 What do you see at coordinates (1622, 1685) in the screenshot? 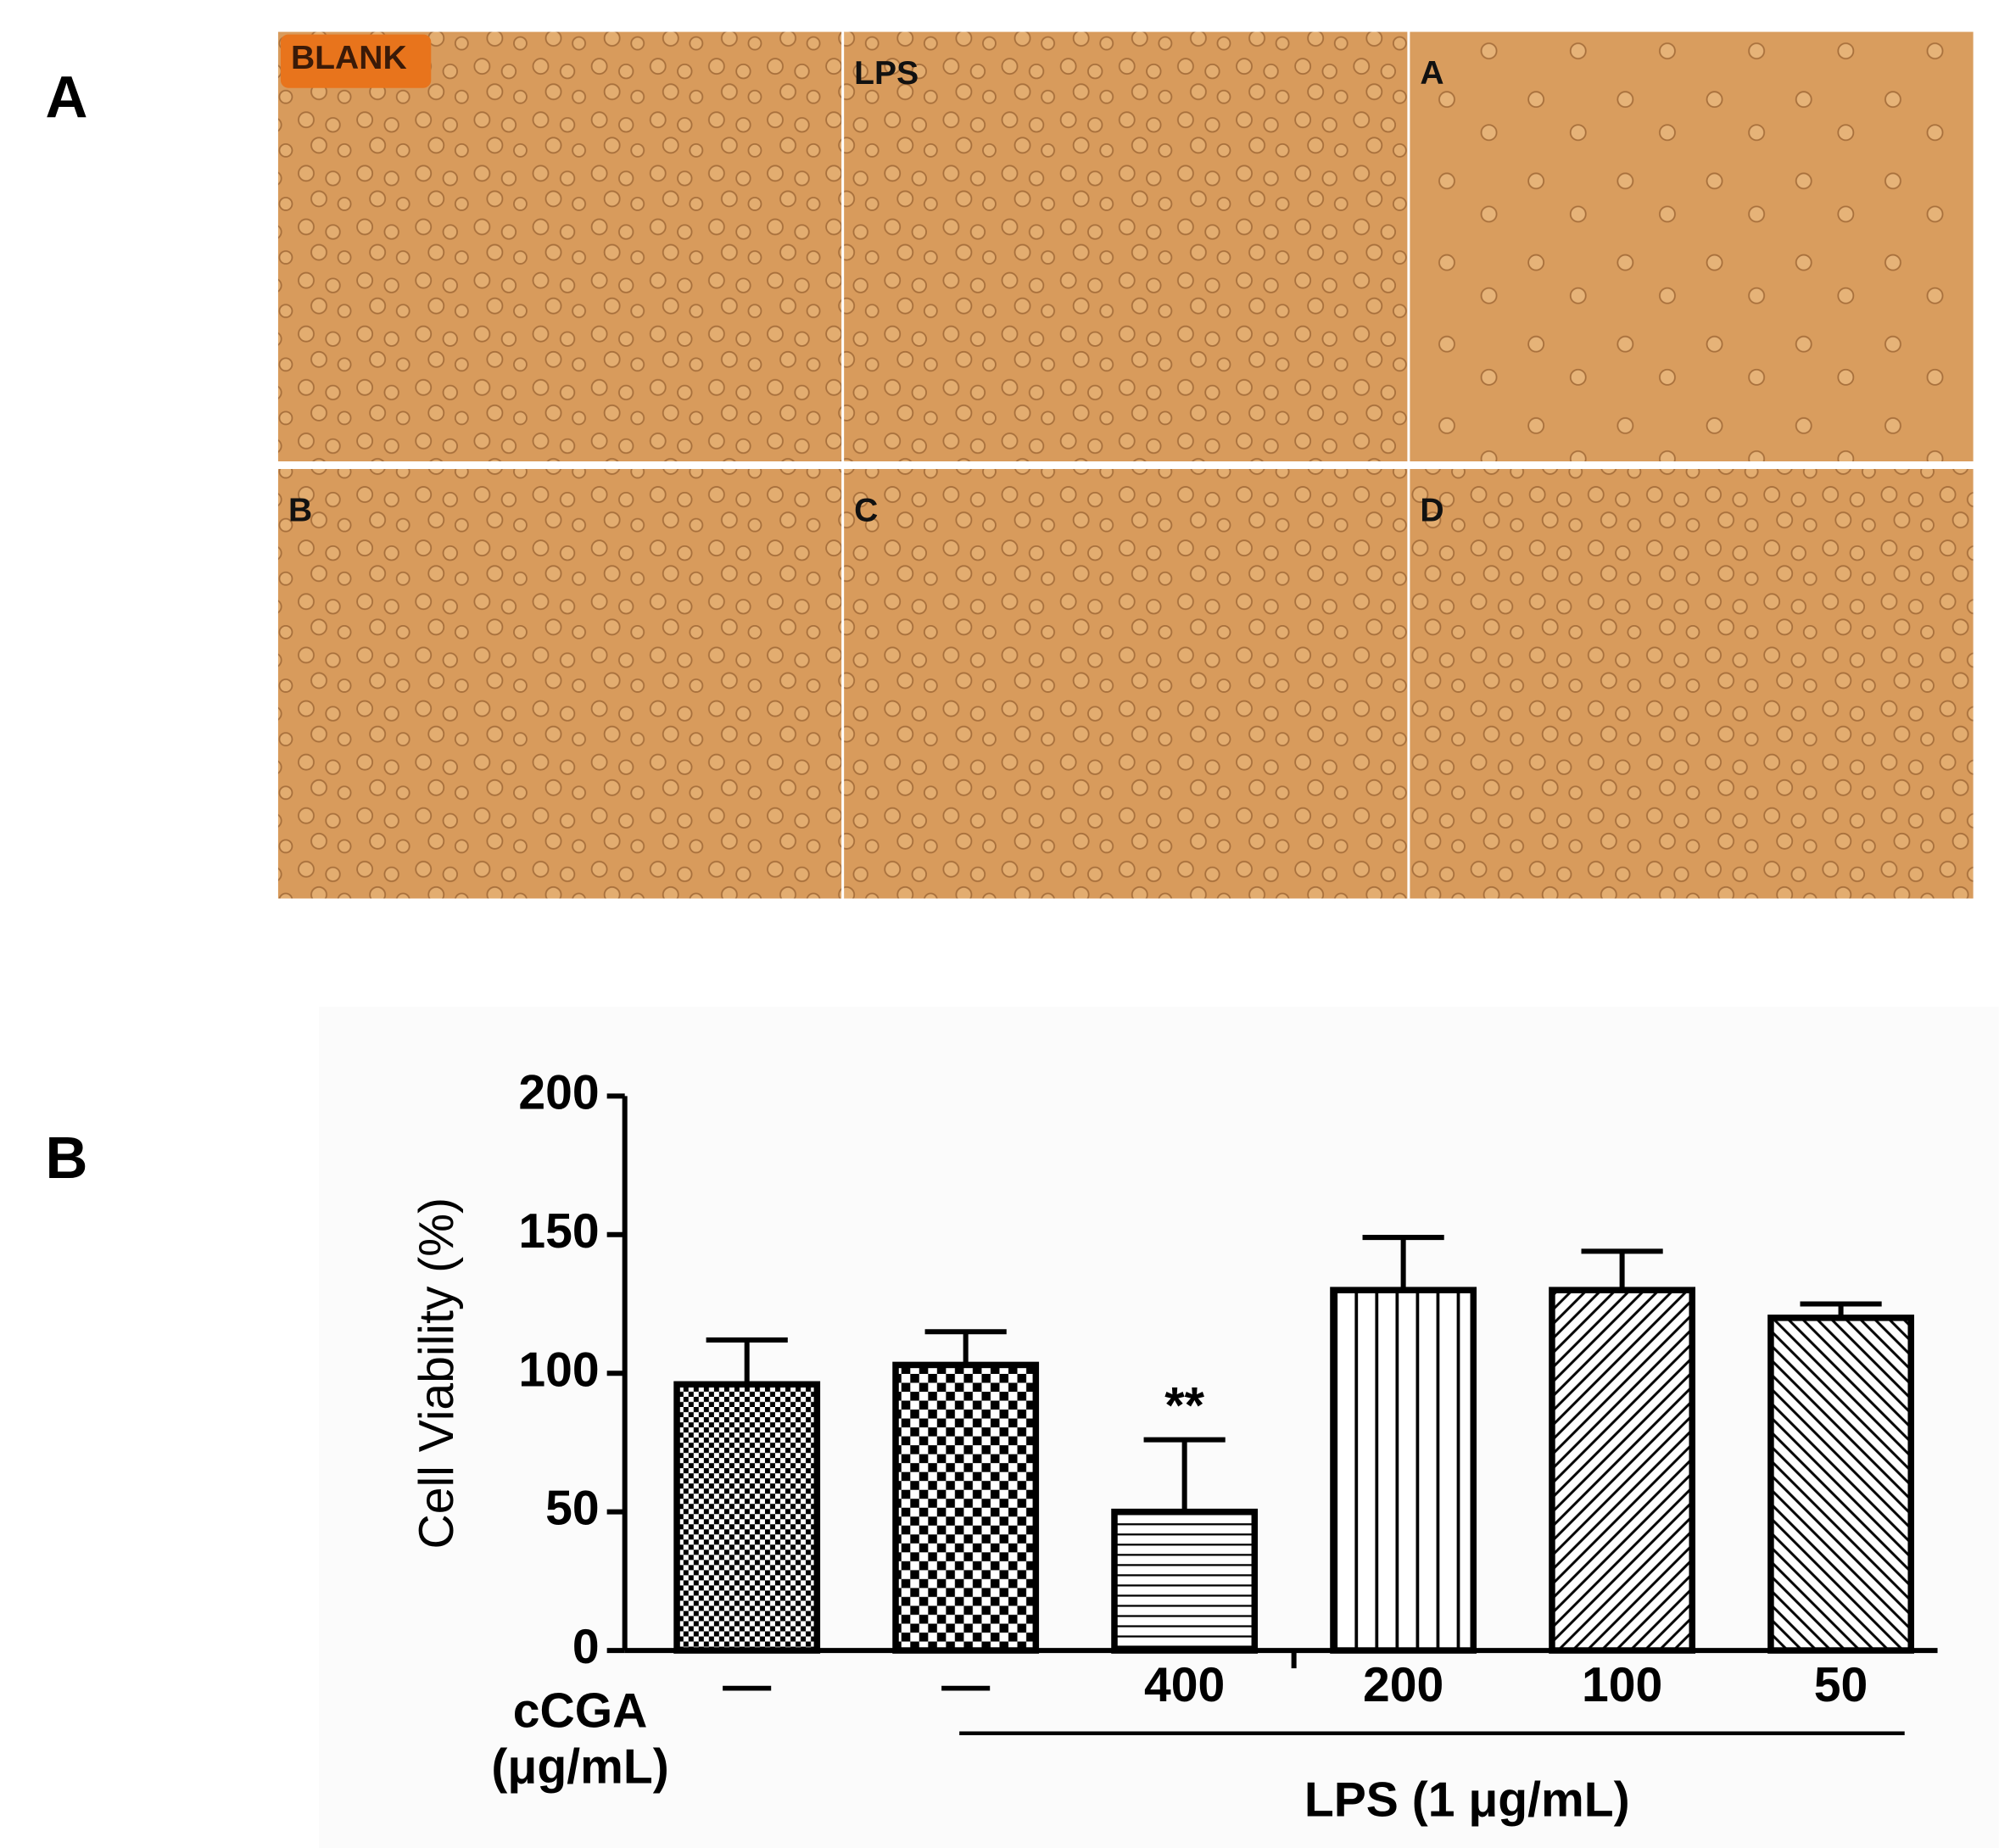
I see `x-tick-label: 100` at bounding box center [1622, 1685].